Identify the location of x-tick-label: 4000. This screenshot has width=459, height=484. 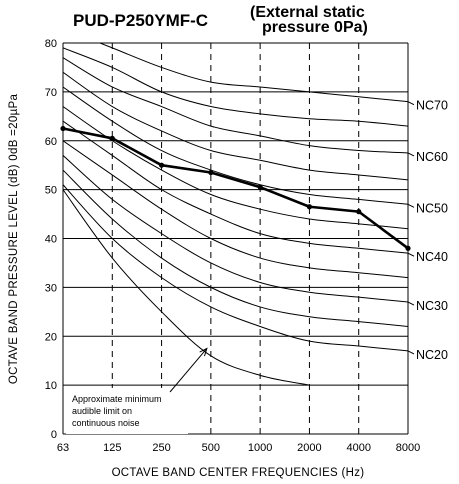
(358, 448).